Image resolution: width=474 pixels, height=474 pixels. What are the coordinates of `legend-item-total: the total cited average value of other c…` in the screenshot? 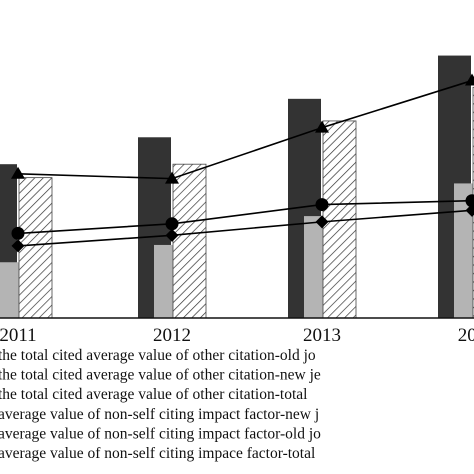 It's located at (153, 394).